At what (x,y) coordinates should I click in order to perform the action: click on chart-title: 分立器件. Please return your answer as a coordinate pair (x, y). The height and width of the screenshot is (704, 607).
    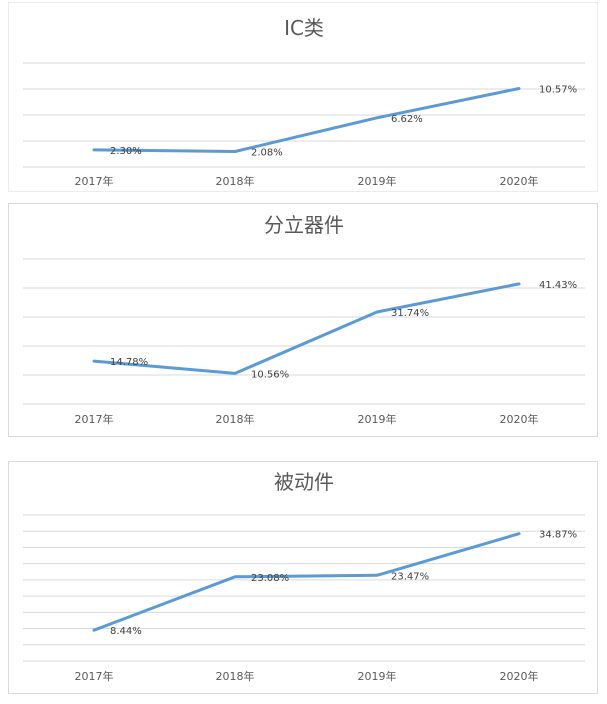
    Looking at the image, I should click on (304, 225).